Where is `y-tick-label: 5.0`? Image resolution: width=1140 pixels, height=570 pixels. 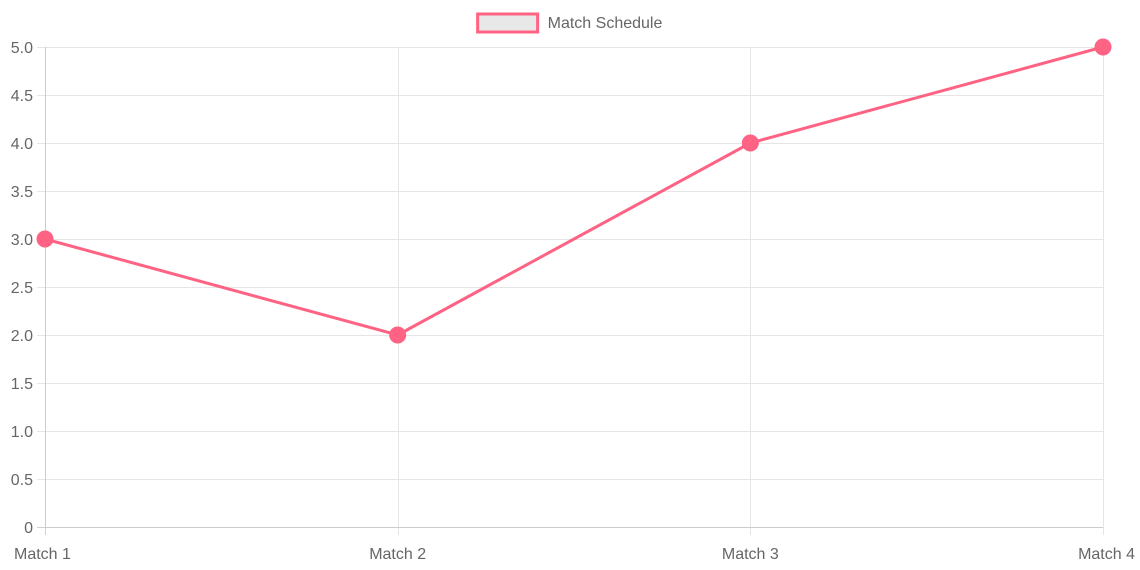 y-tick-label: 5.0 is located at coordinates (22, 48).